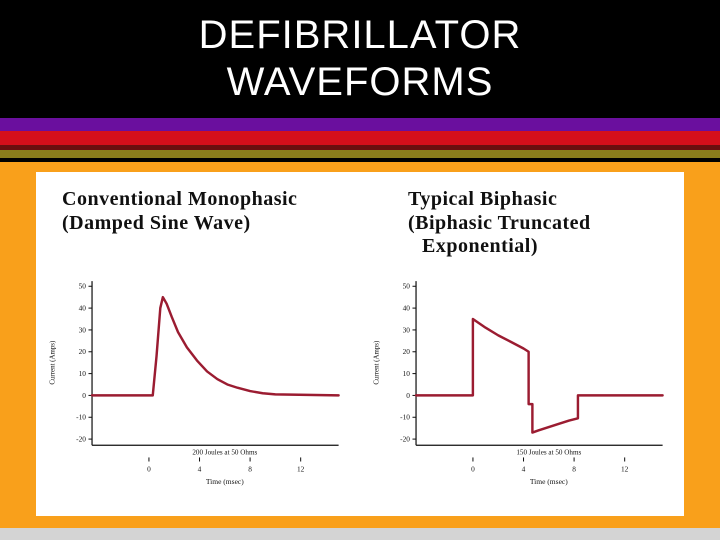  What do you see at coordinates (360, 34) in the screenshot?
I see `slide-title-line-1: DEFIBRILLATOR` at bounding box center [360, 34].